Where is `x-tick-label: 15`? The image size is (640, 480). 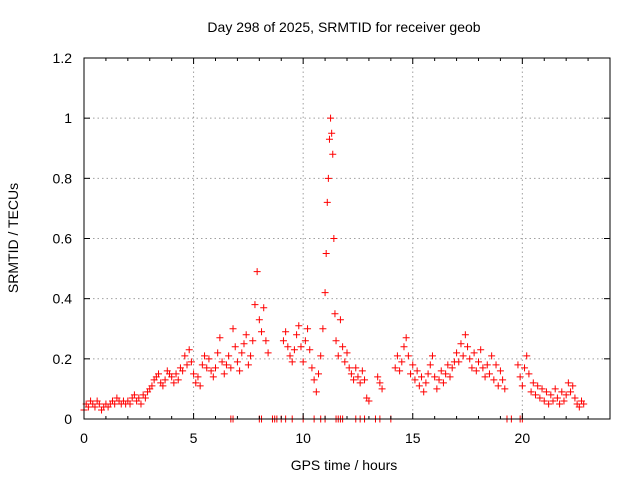
x-tick-label: 15 is located at coordinates (413, 438).